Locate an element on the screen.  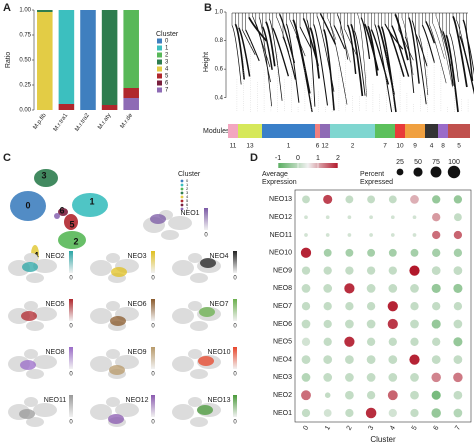
legend-label: 0 is located at coordinates (167, 42).